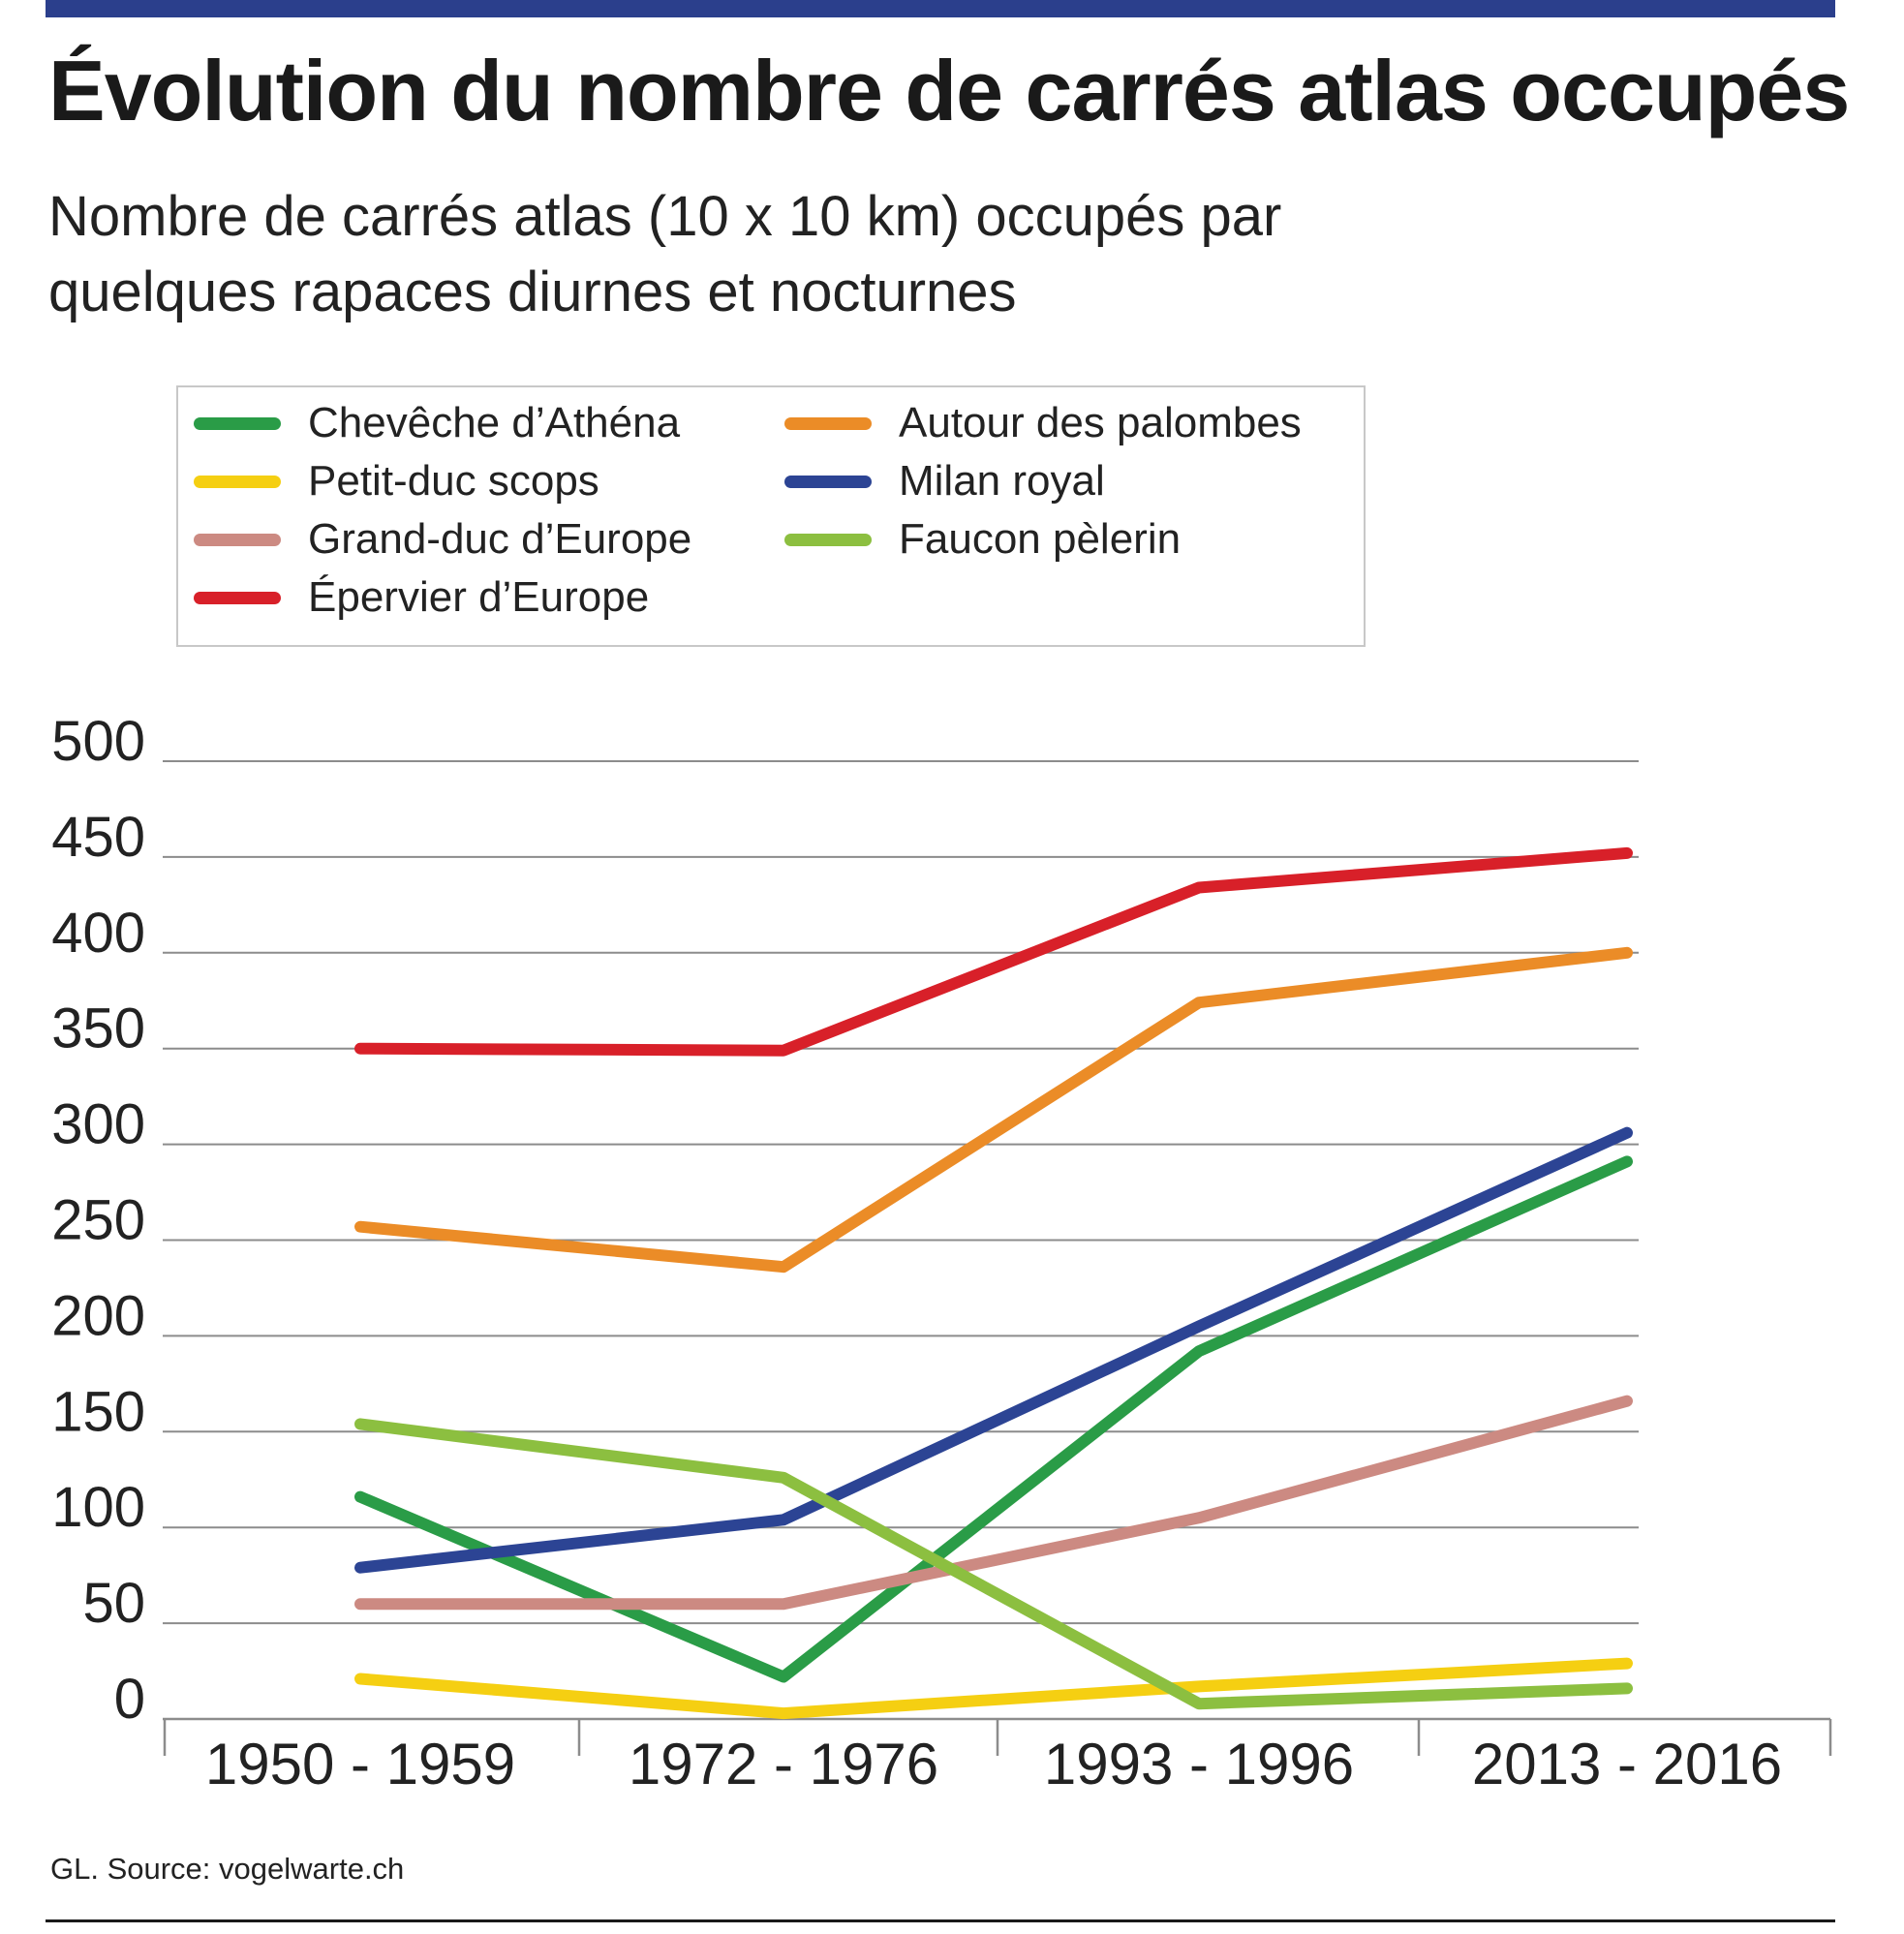 The image size is (1904, 1934). What do you see at coordinates (500, 539) in the screenshot?
I see `legend-label: Grand-duc d’Europe` at bounding box center [500, 539].